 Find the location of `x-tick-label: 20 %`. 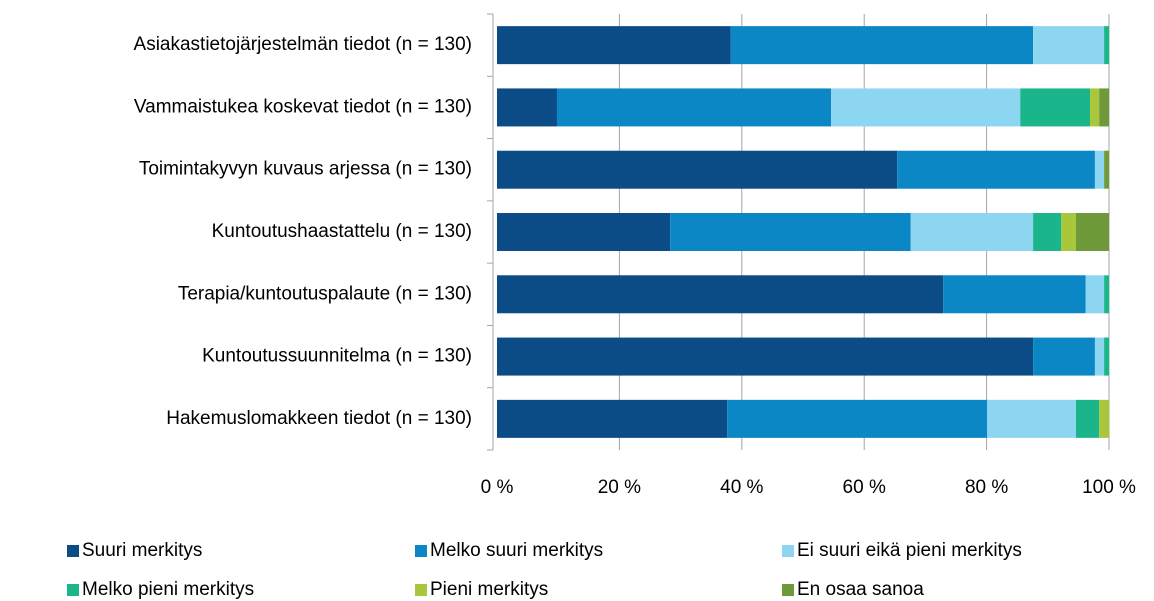

x-tick-label: 20 % is located at coordinates (619, 487).